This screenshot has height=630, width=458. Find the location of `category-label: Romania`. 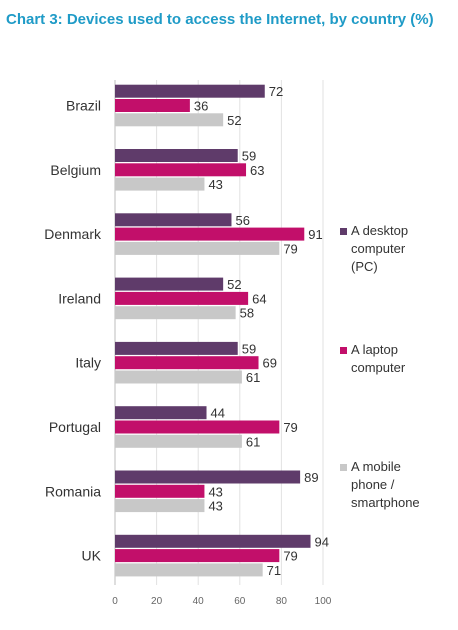

category-label: Romania is located at coordinates (73, 491).